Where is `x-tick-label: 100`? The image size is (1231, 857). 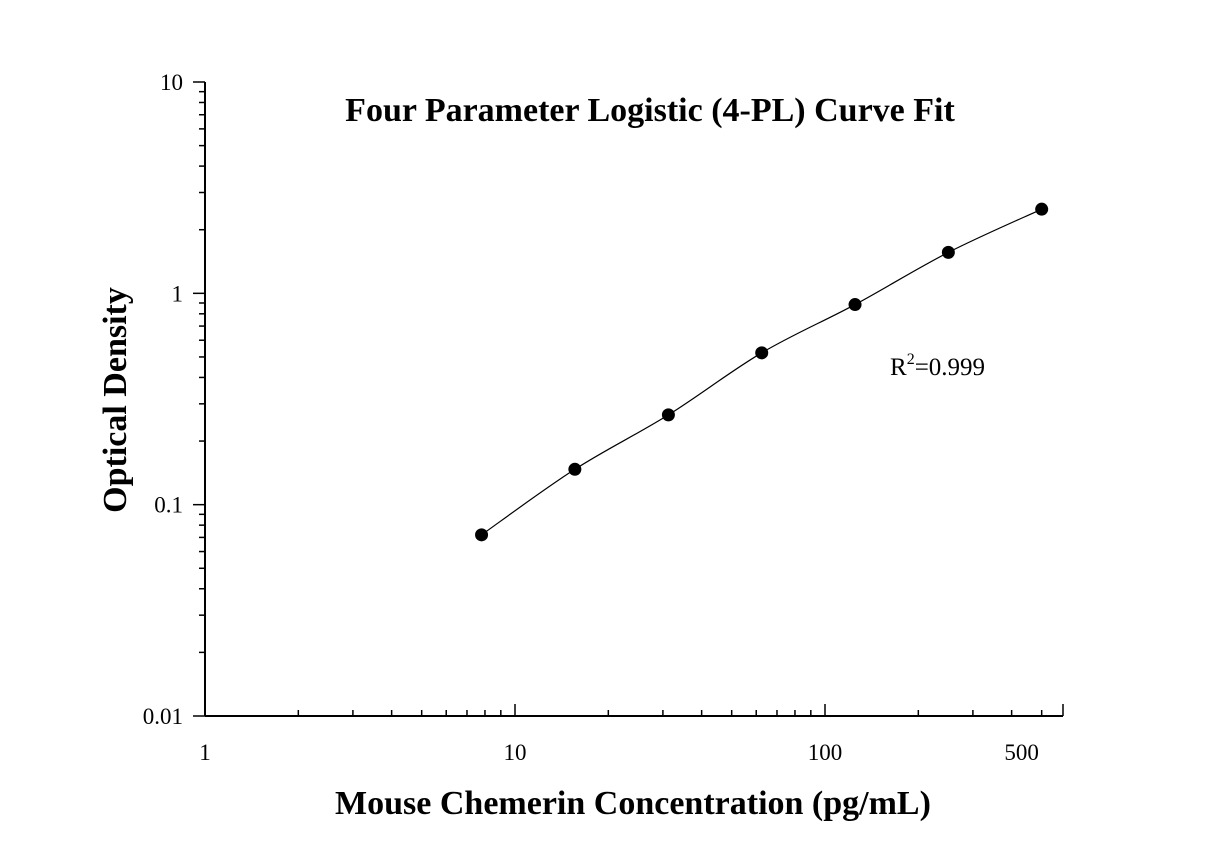 x-tick-label: 100 is located at coordinates (825, 752).